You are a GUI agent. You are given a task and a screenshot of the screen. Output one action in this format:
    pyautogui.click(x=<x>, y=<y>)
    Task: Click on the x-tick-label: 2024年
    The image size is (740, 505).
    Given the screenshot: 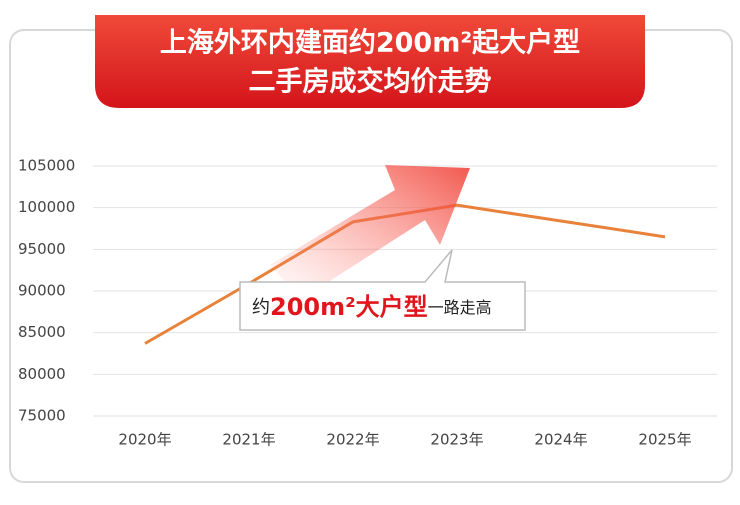 What is the action you would take?
    pyautogui.click(x=560, y=440)
    